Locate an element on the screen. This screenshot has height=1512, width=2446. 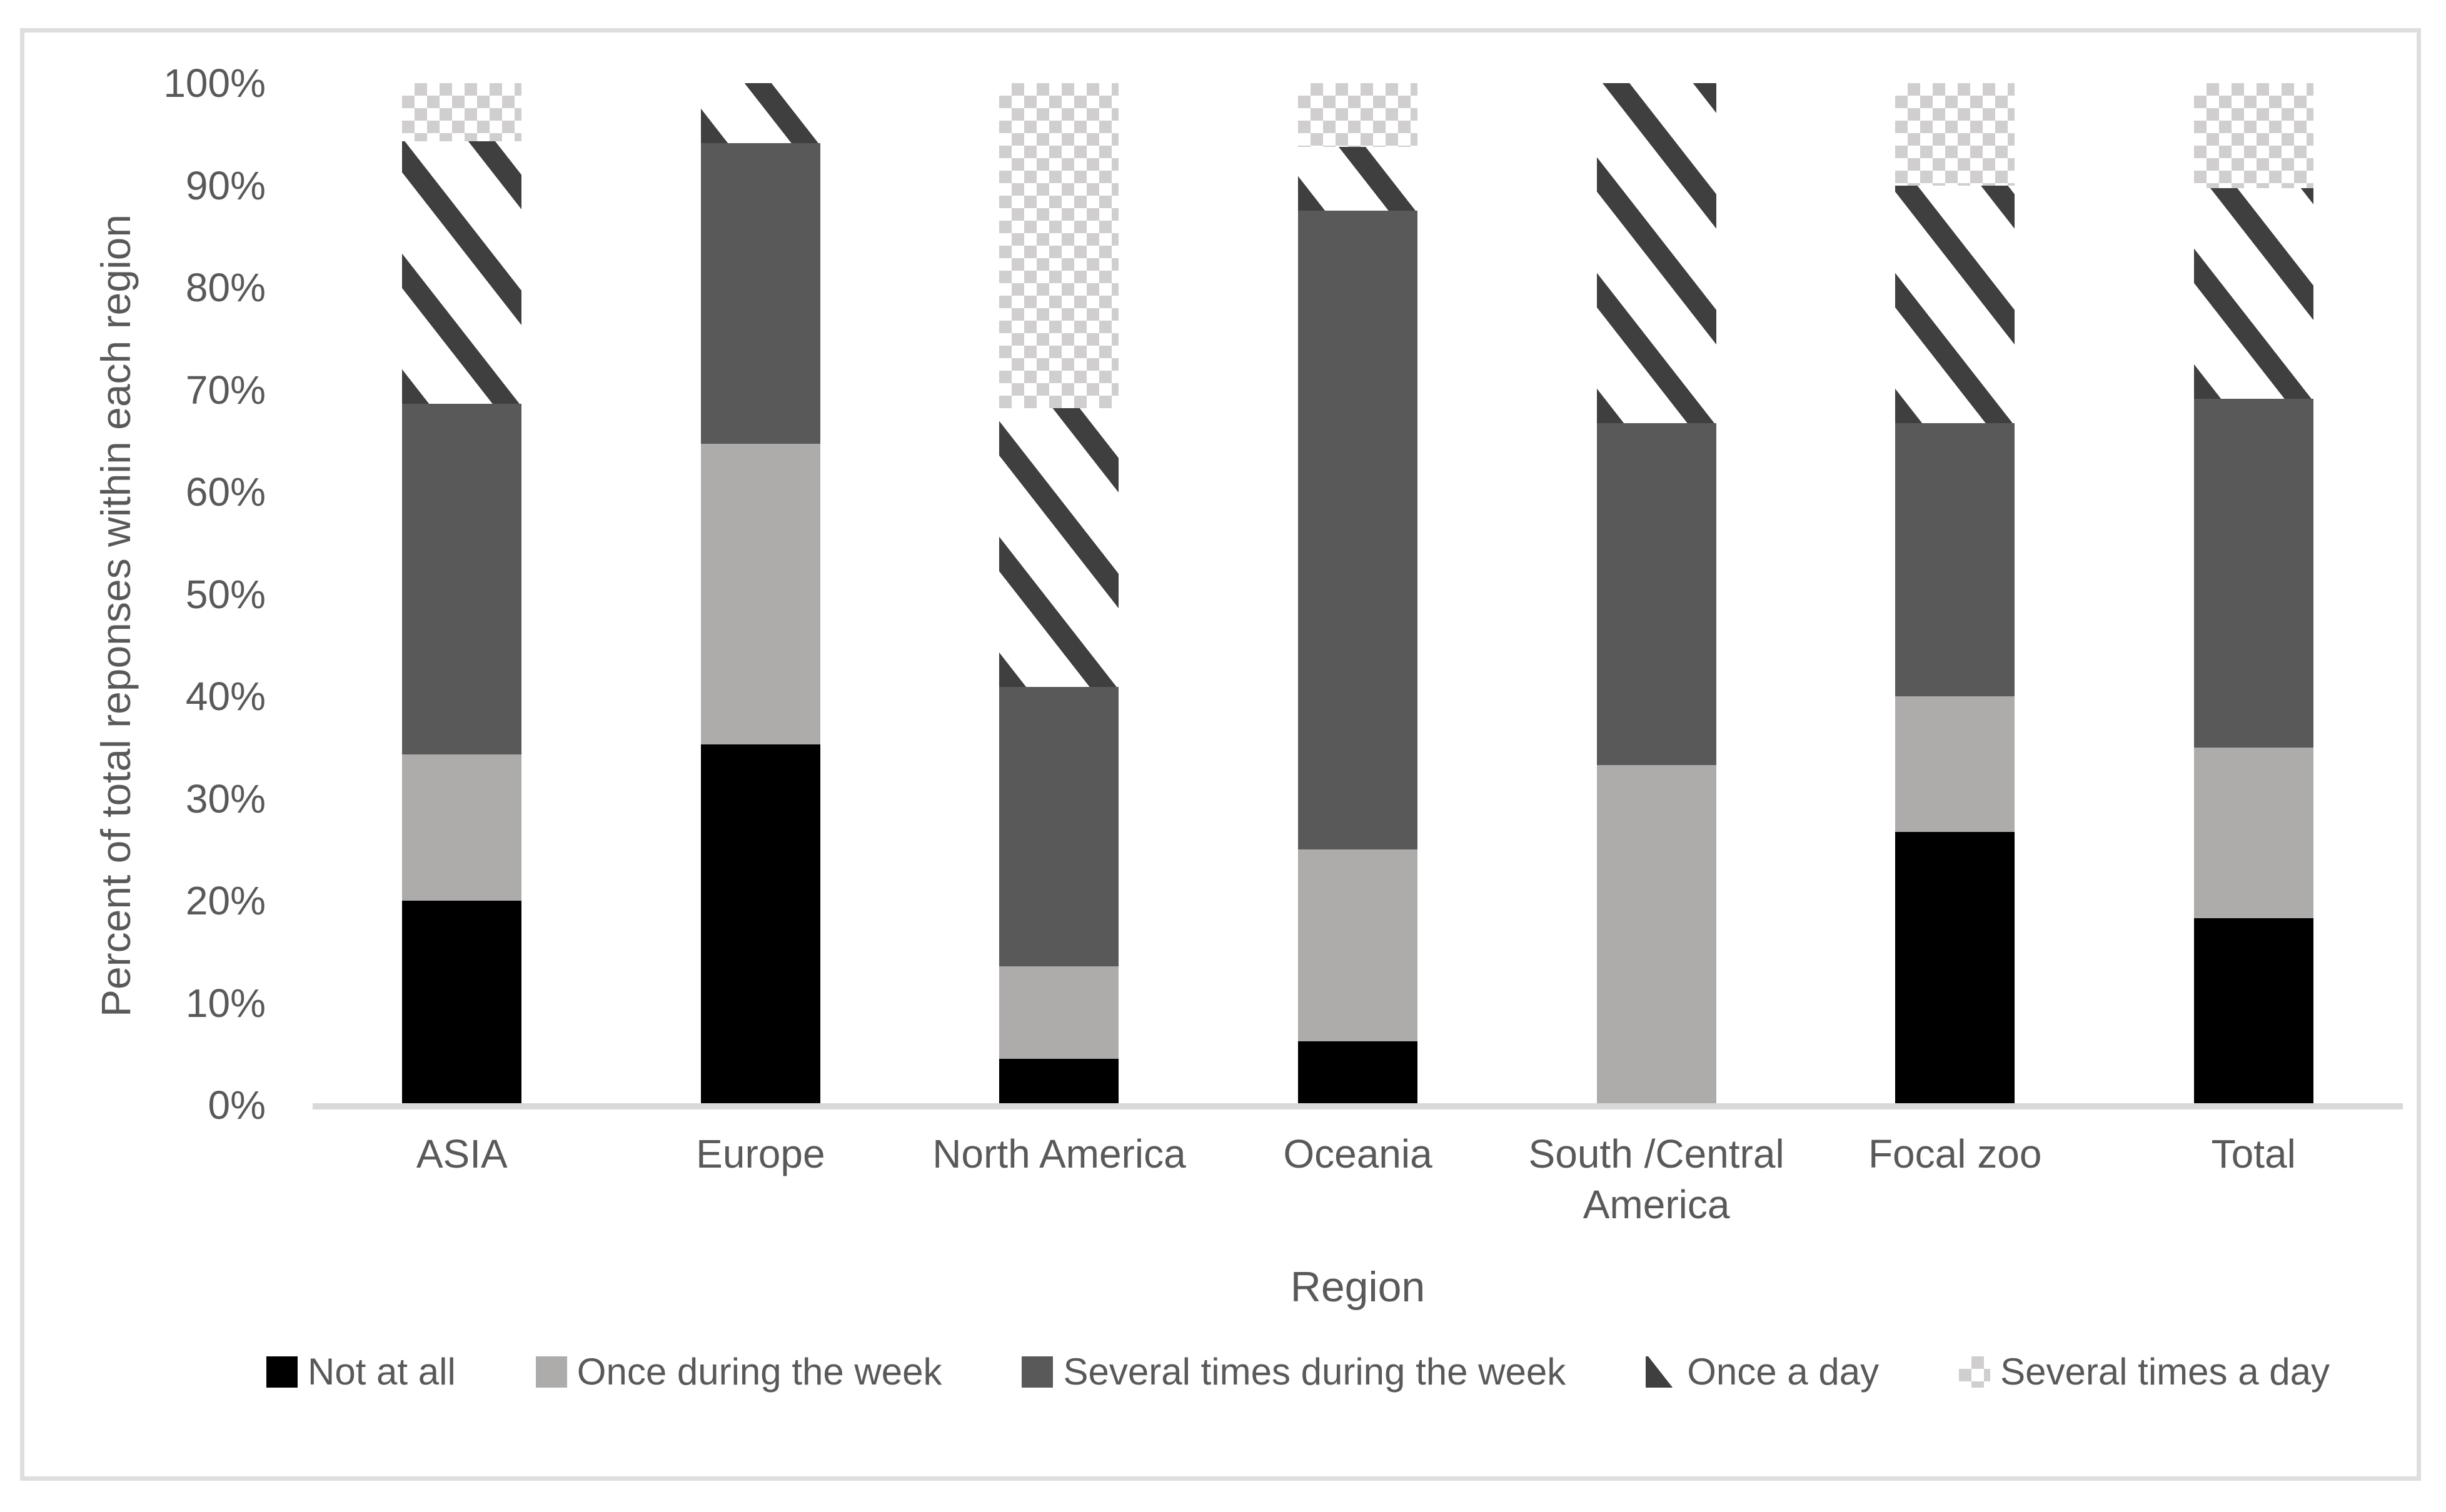
x-category-label-text: ASIA is located at coordinates (462, 1153).